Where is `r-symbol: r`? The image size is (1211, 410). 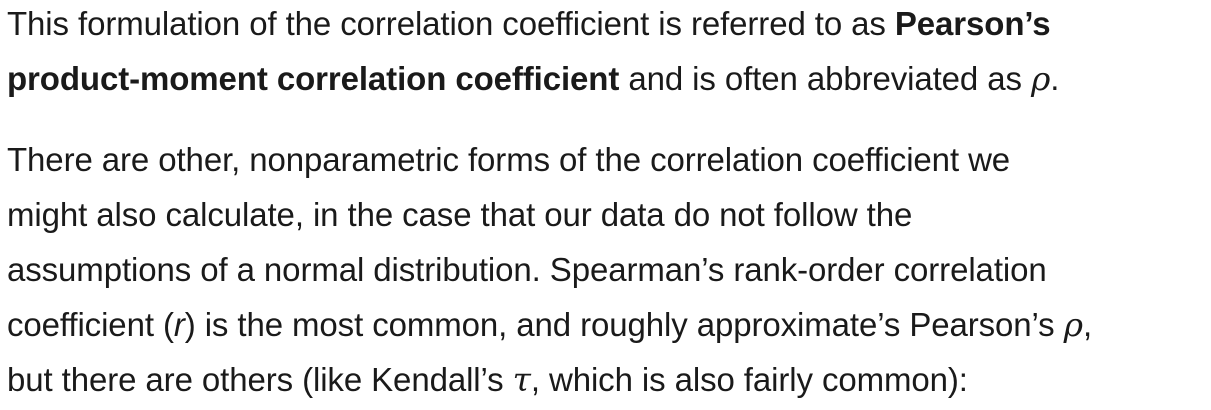 r-symbol: r is located at coordinates (179, 324).